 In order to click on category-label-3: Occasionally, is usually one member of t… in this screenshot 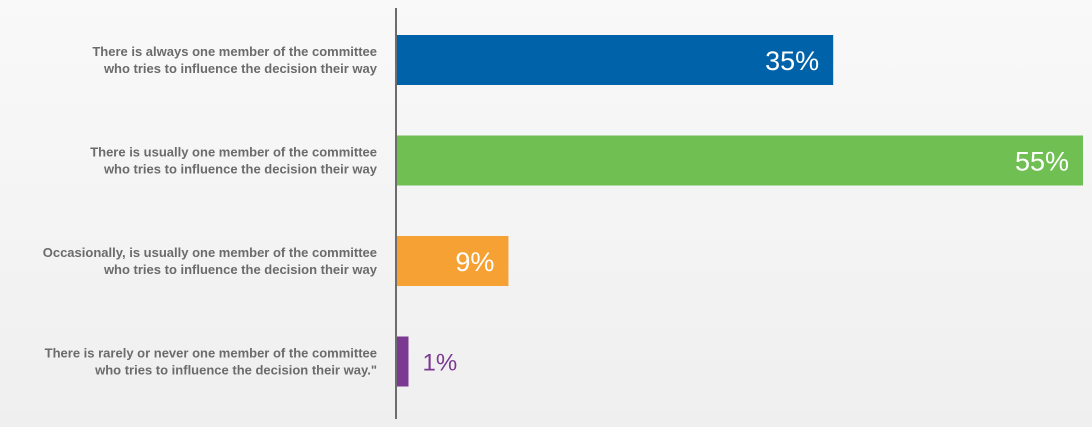, I will do `click(210, 261)`.